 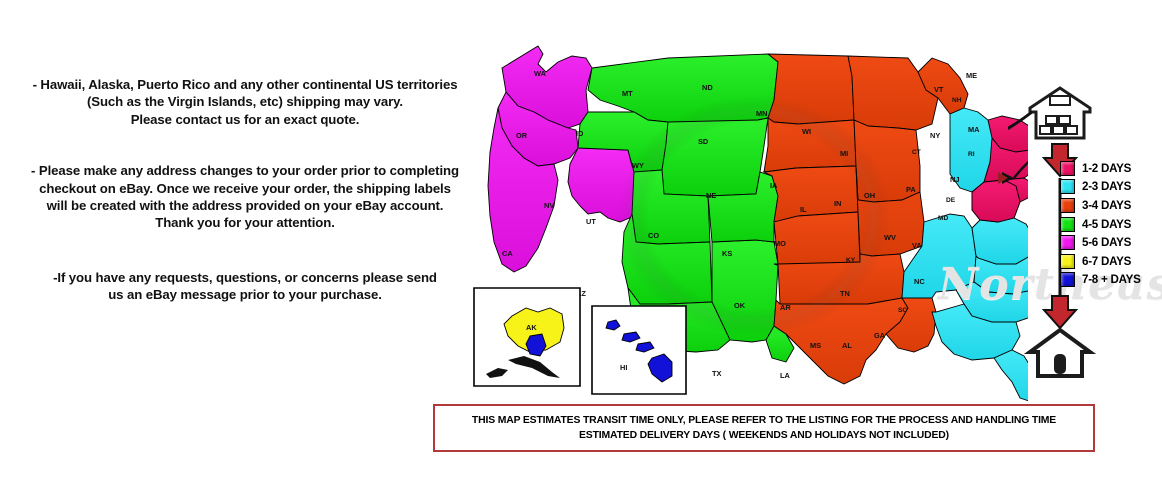 What do you see at coordinates (911, 189) in the screenshot?
I see `state-label-pa: PA` at bounding box center [911, 189].